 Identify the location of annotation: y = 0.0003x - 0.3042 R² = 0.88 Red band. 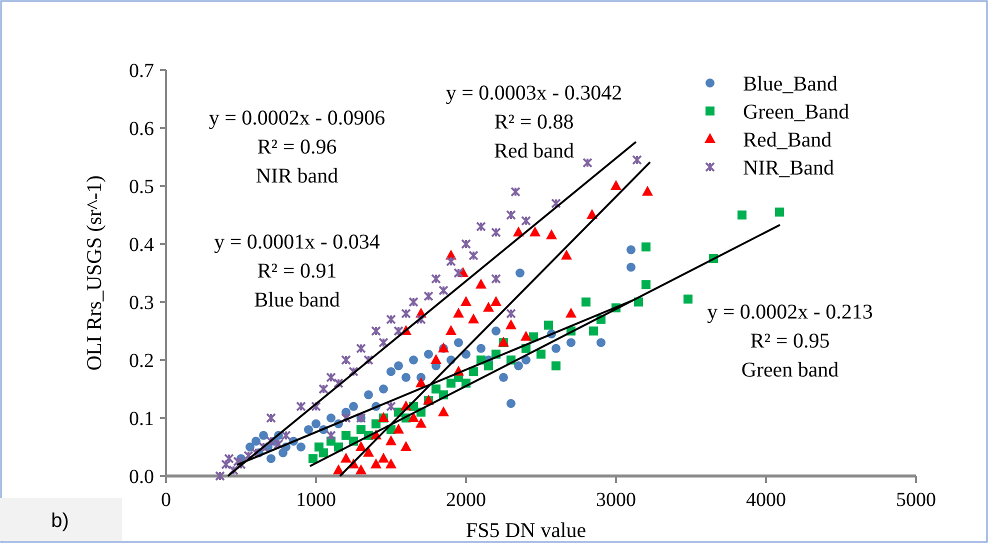
(534, 121).